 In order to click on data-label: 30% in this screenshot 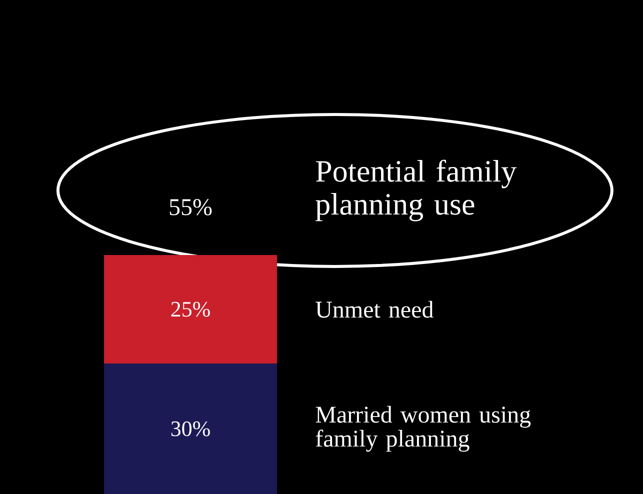, I will do `click(190, 428)`.